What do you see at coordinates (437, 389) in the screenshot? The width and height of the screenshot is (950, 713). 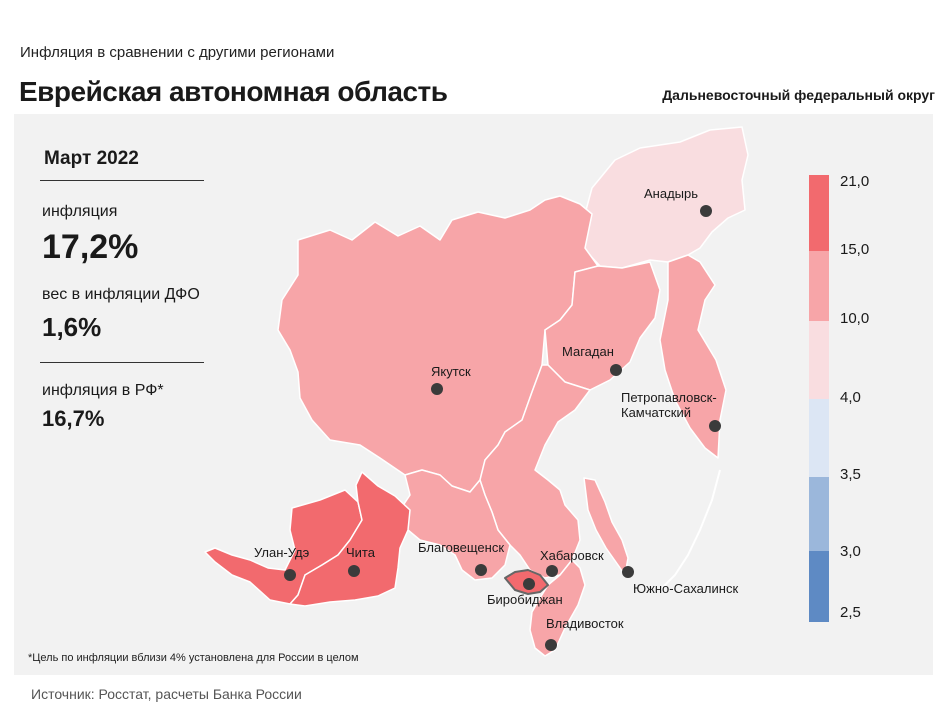 I see `city-marker-yakutsk` at bounding box center [437, 389].